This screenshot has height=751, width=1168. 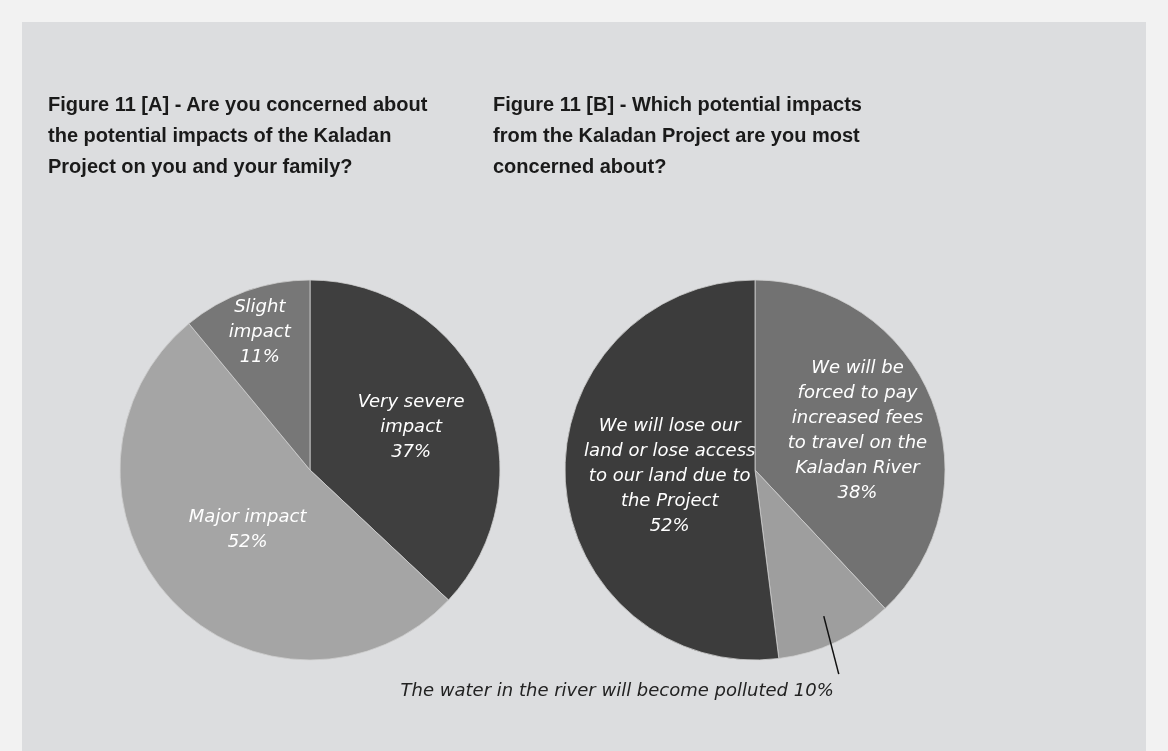 What do you see at coordinates (617, 690) in the screenshot?
I see `slice-label: The water in the river will become polluted 10%` at bounding box center [617, 690].